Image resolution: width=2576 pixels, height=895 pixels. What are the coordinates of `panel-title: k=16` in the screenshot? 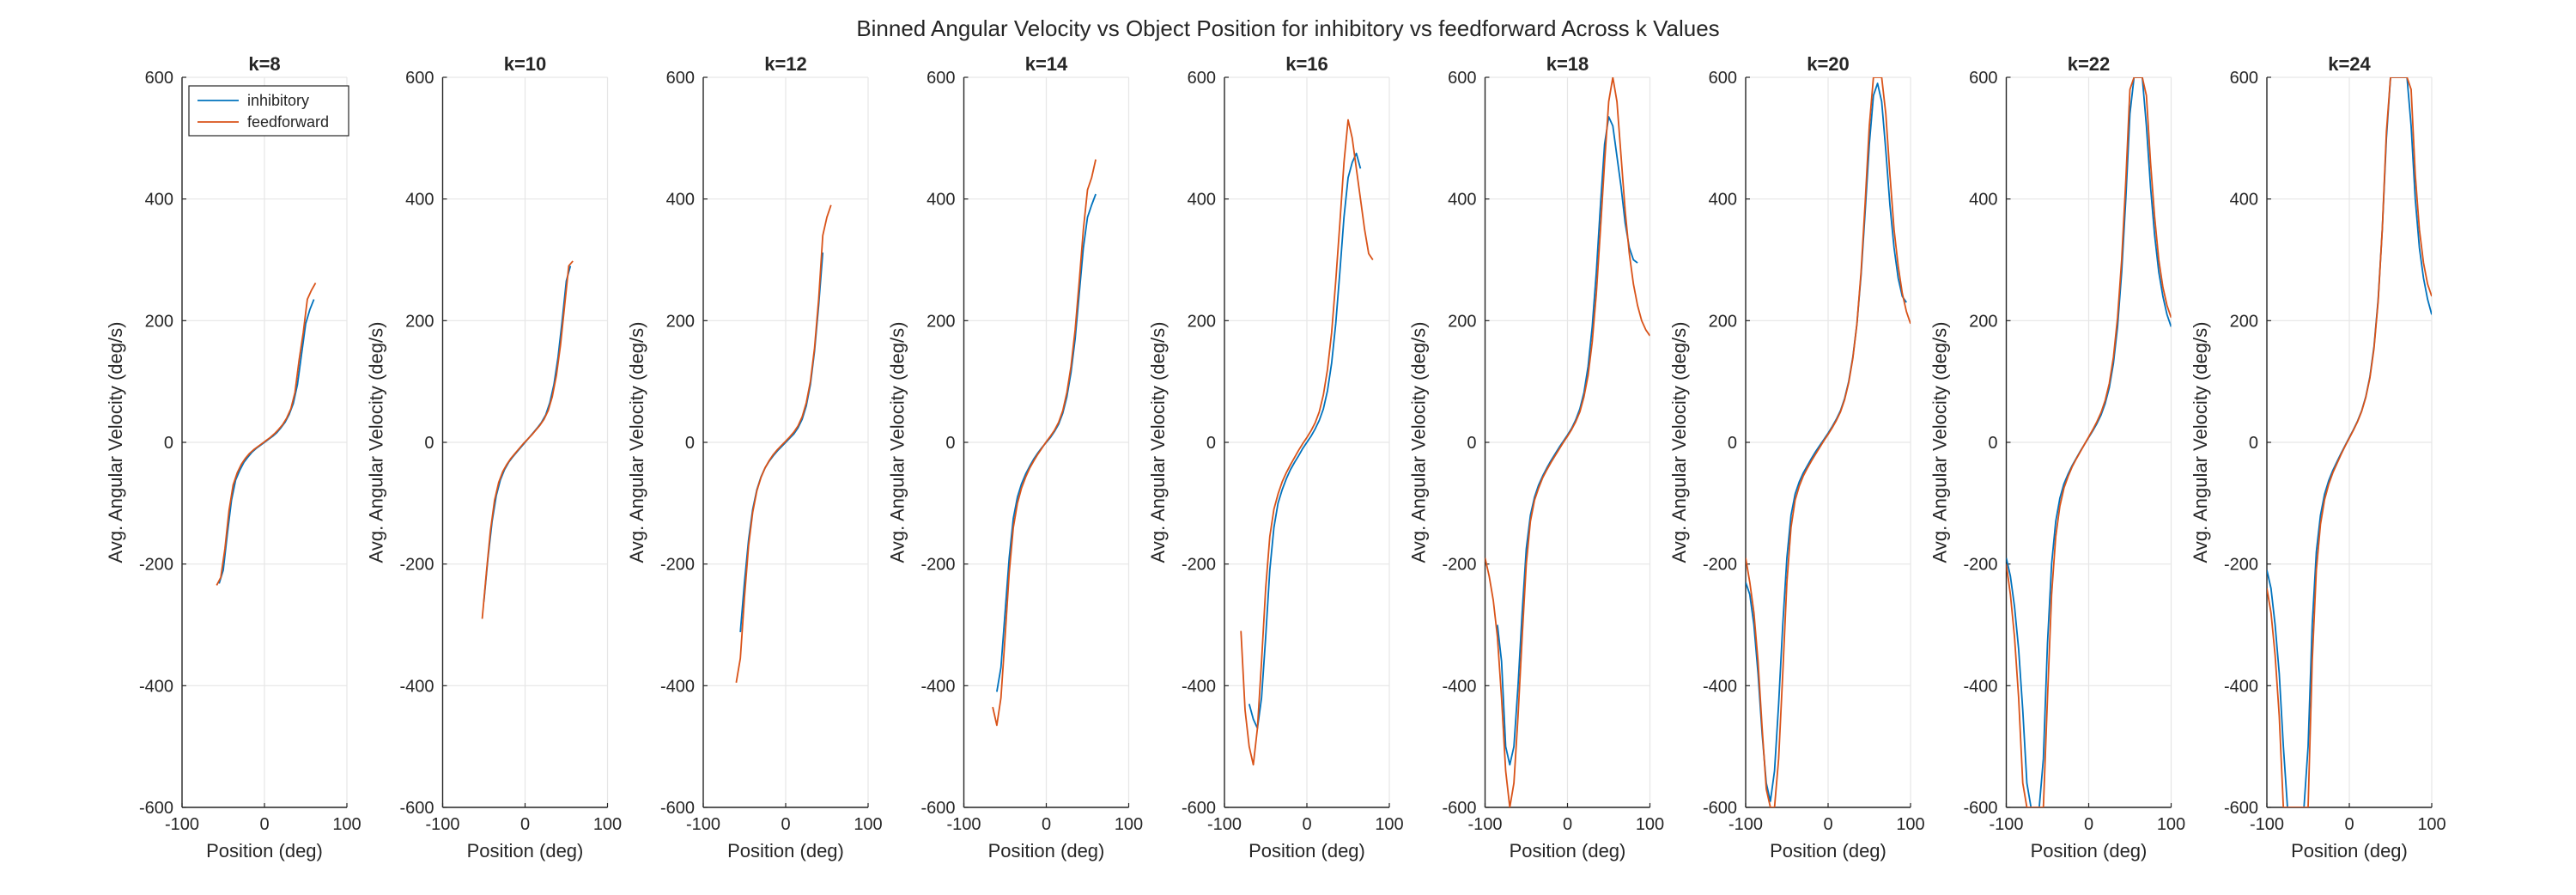 It's located at (1306, 64).